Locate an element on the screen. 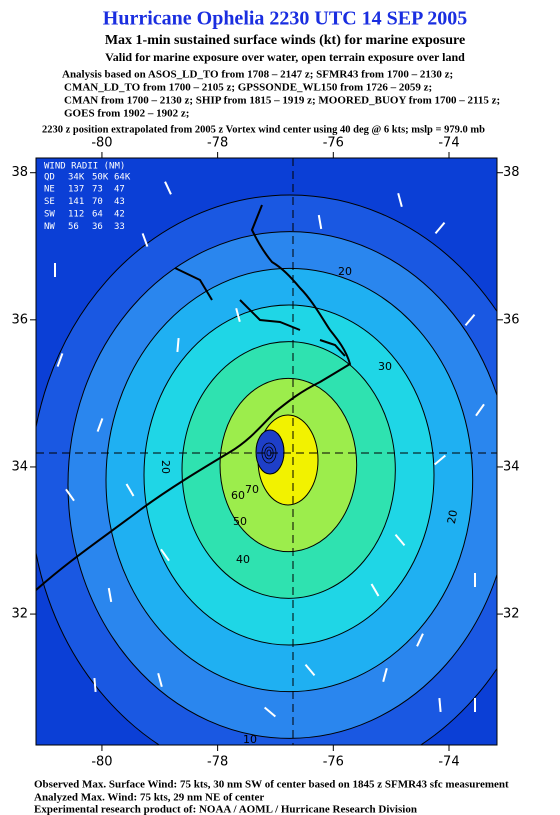 The width and height of the screenshot is (560, 815). radii-cell: 36 is located at coordinates (97, 227).